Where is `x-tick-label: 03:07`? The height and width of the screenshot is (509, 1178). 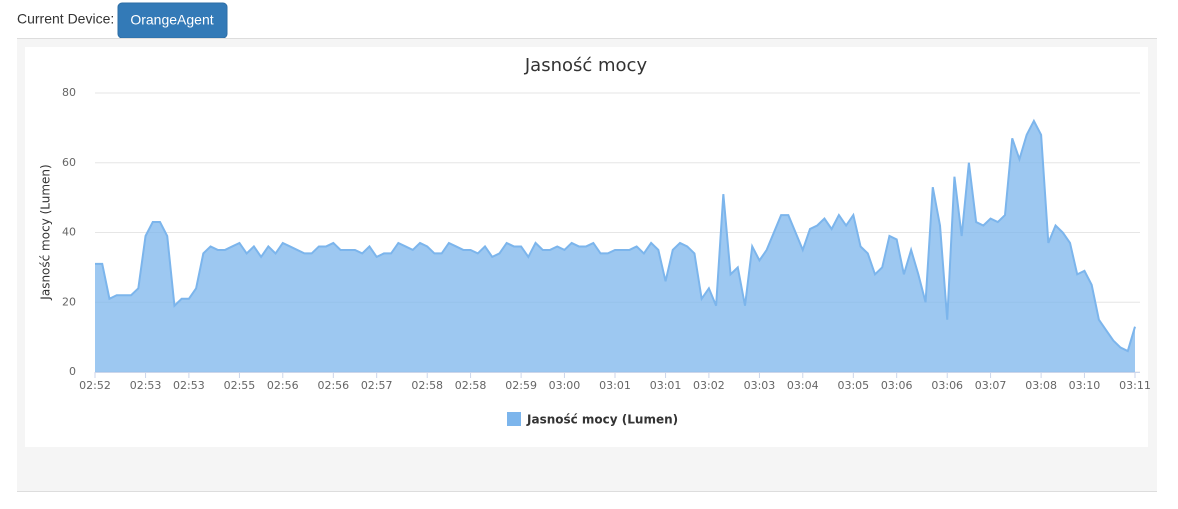
x-tick-label: 03:07 is located at coordinates (991, 385).